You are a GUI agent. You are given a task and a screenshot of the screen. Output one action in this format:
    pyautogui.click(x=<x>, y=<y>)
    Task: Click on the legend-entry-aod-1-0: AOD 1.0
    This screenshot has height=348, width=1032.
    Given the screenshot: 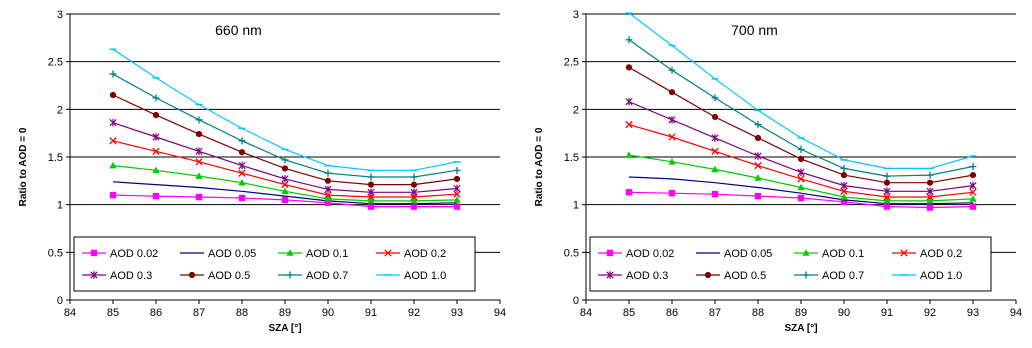 What is the action you would take?
    pyautogui.click(x=927, y=276)
    